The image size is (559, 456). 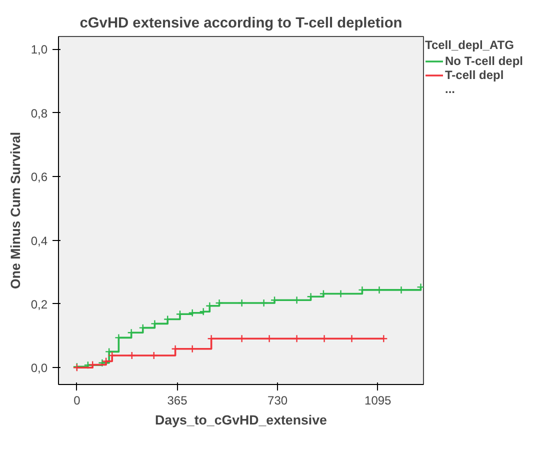 What do you see at coordinates (378, 401) in the screenshot?
I see `x-tick-label: 1095` at bounding box center [378, 401].